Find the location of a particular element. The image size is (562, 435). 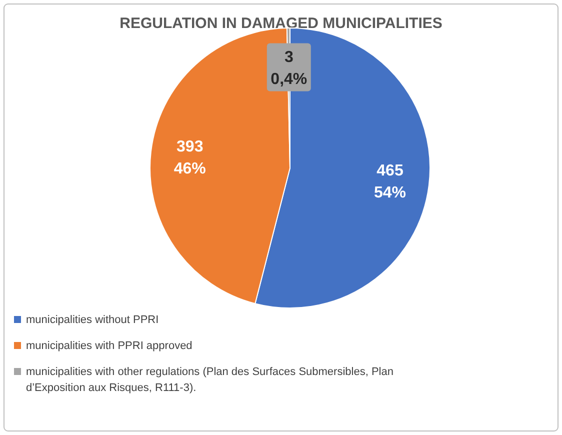

data-label: 465 54% is located at coordinates (390, 182).